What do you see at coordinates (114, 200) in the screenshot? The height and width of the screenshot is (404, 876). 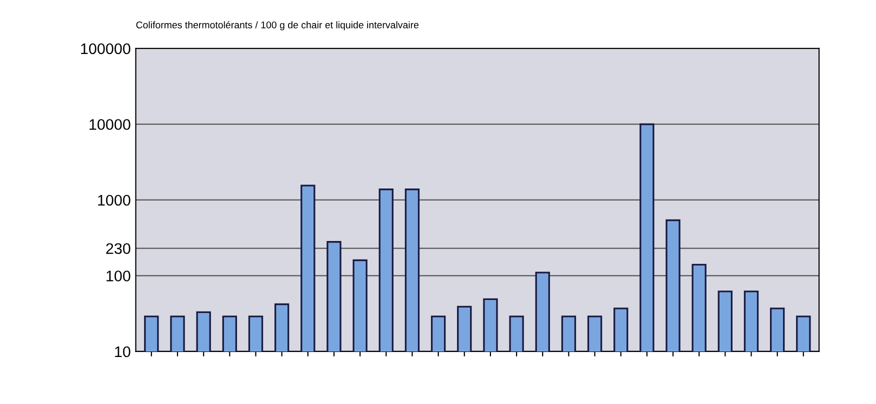 I see `y-tick-label: 1000` at bounding box center [114, 200].